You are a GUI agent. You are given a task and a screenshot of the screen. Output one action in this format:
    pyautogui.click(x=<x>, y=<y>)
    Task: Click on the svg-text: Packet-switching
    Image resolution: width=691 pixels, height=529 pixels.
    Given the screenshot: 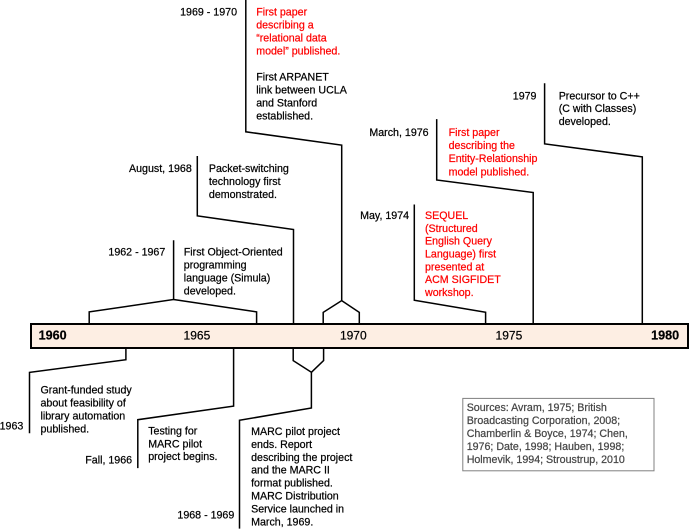 What is the action you would take?
    pyautogui.click(x=249, y=169)
    